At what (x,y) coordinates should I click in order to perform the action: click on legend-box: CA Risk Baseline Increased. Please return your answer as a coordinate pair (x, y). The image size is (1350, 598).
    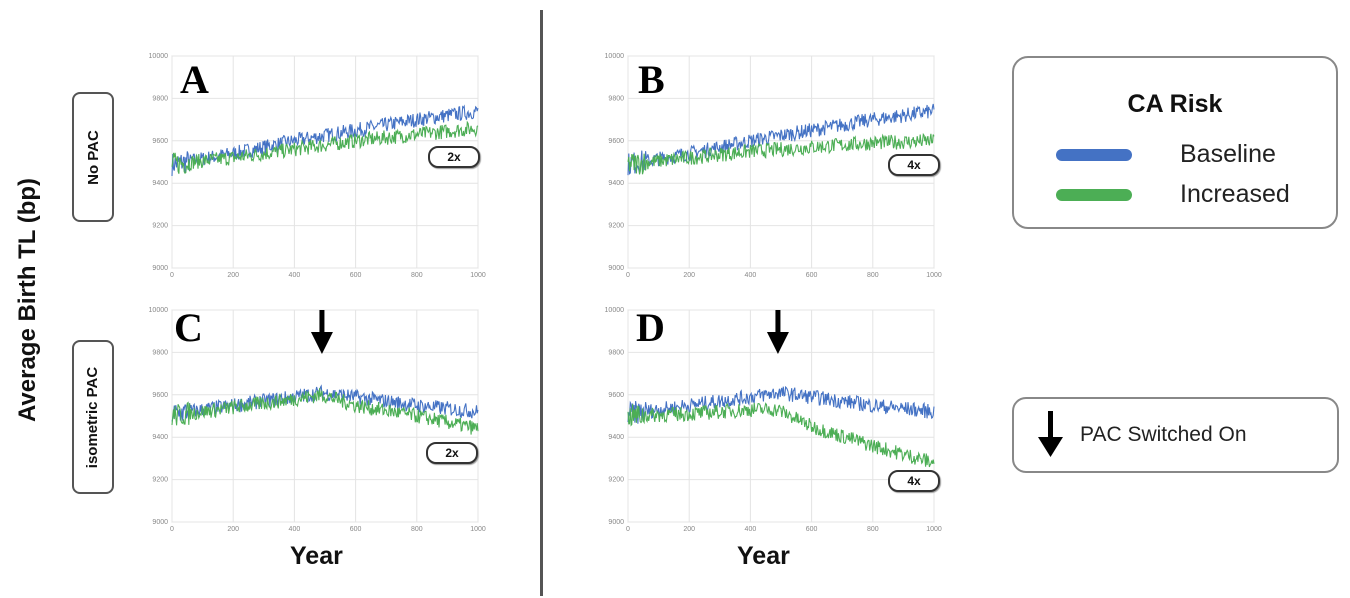
    Looking at the image, I should click on (1175, 142).